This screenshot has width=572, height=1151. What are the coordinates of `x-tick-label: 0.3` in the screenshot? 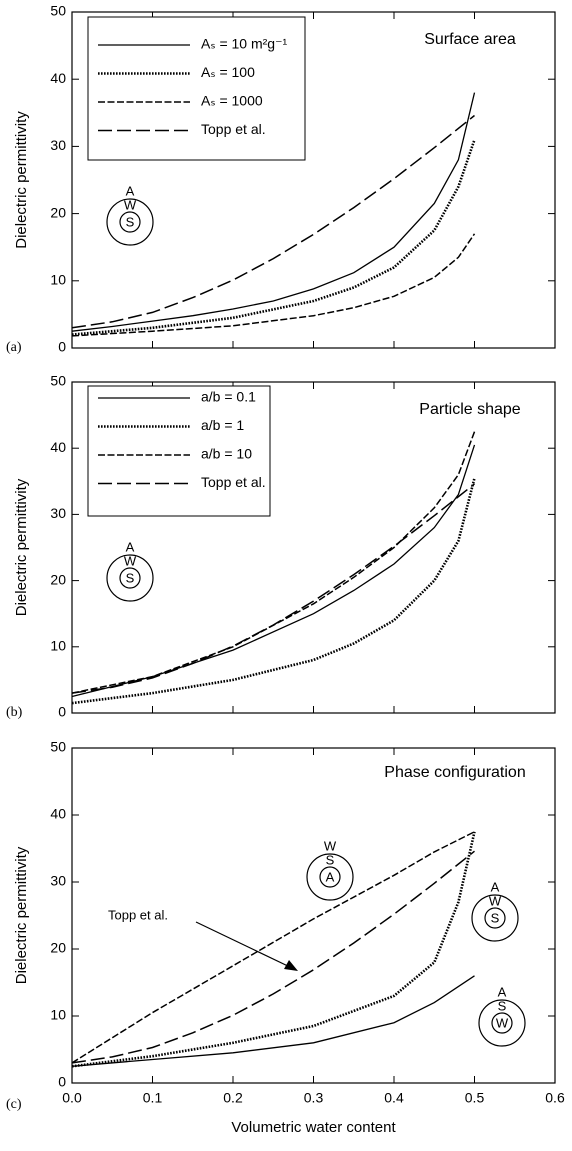 It's located at (314, 1098).